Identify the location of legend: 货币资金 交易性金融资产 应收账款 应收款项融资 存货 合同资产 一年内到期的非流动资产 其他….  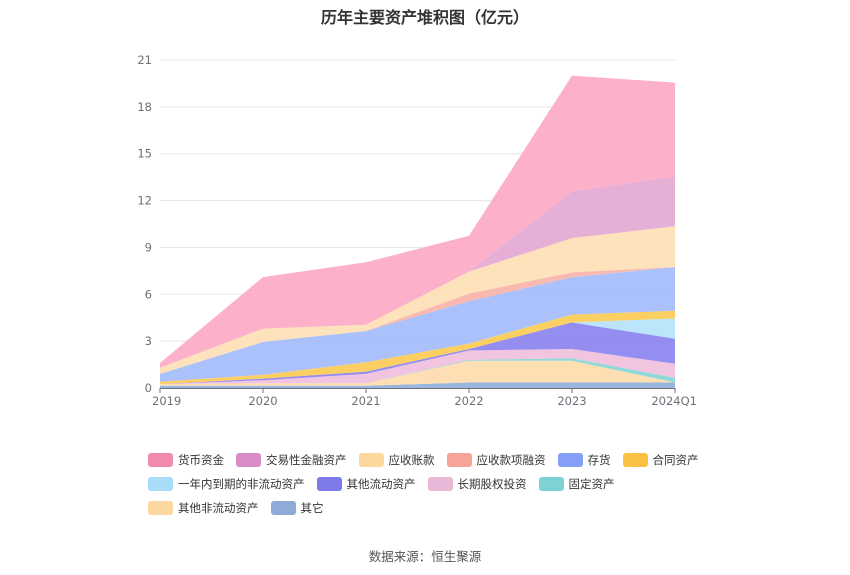
(438, 484).